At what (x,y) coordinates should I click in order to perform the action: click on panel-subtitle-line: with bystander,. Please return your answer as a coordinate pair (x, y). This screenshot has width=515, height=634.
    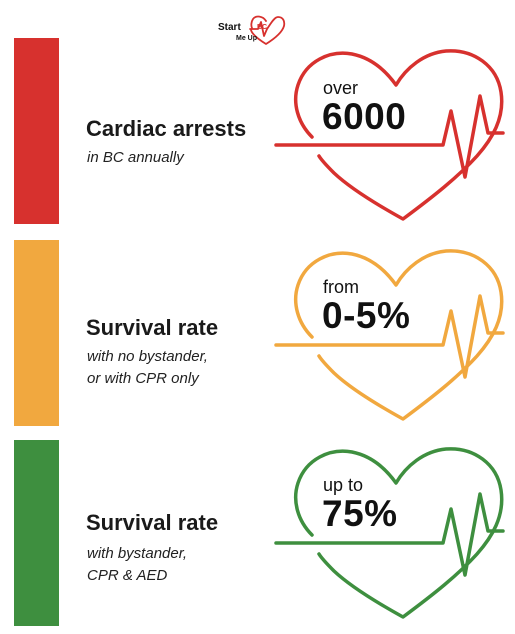
    Looking at the image, I should click on (137, 553).